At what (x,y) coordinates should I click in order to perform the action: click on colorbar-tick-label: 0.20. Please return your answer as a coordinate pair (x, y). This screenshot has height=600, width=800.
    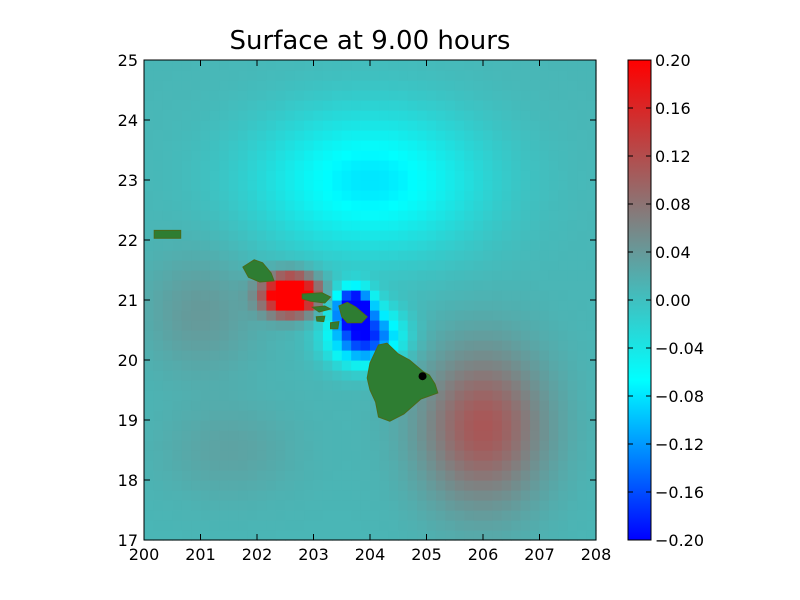
    Looking at the image, I should click on (673, 60).